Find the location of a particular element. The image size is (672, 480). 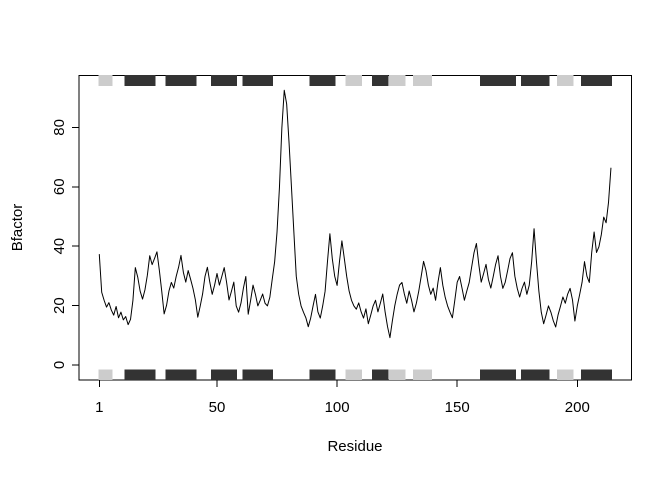

x-tick-label: 200 is located at coordinates (577, 407).